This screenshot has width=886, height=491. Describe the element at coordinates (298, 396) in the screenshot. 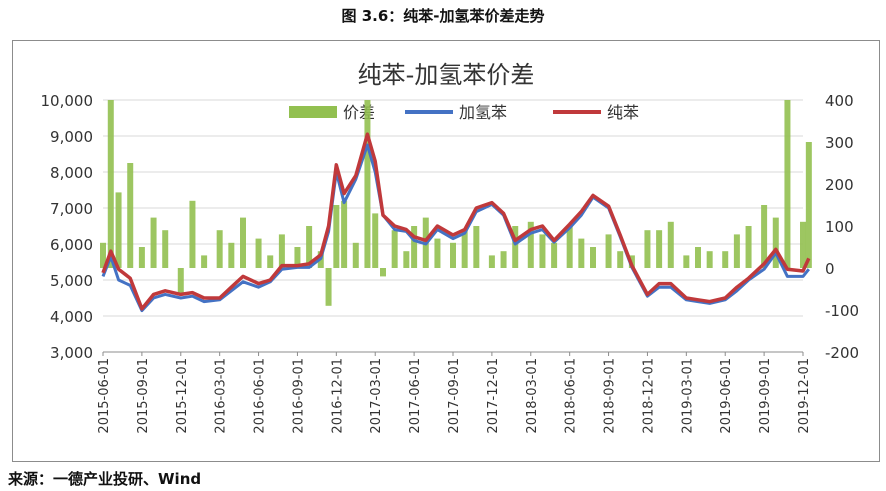

I see `x-tick-label: 2016-09-01` at that location.